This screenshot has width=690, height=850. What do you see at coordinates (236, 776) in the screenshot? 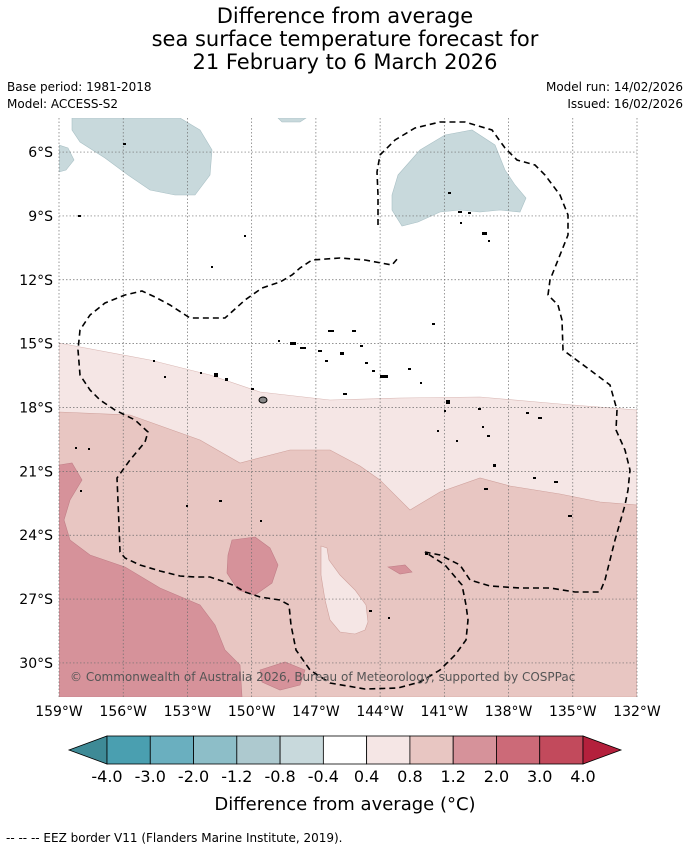
I see `colorbar-tick-label: -1.2` at bounding box center [236, 776].